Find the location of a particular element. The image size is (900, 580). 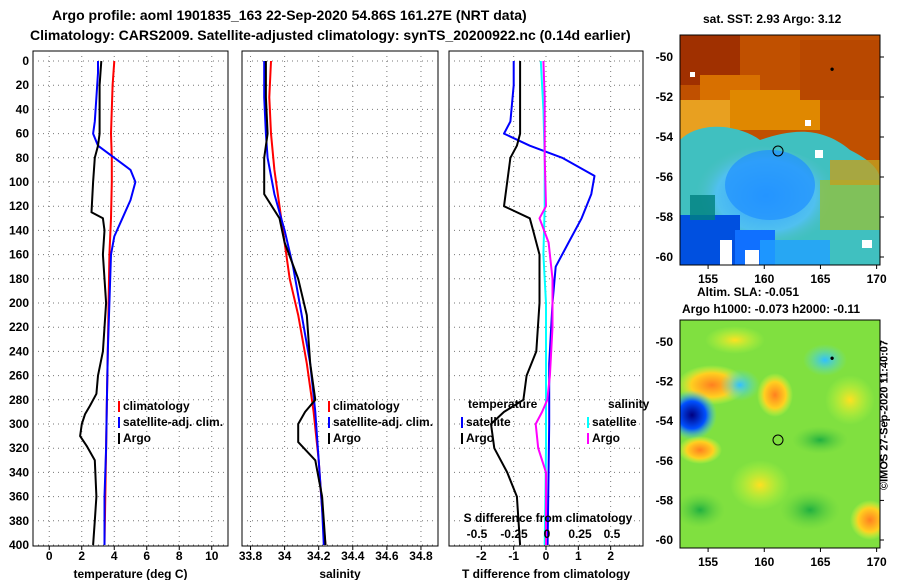

depth-tick-label: 380 is located at coordinates (19, 521).